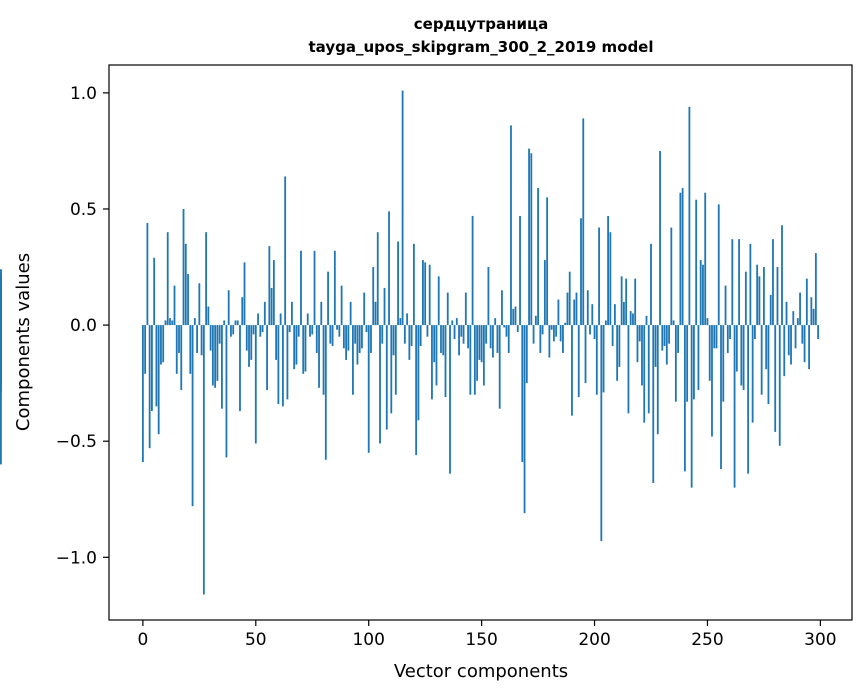  What do you see at coordinates (481, 24) in the screenshot?
I see `chart-title: сердцутраница` at bounding box center [481, 24].